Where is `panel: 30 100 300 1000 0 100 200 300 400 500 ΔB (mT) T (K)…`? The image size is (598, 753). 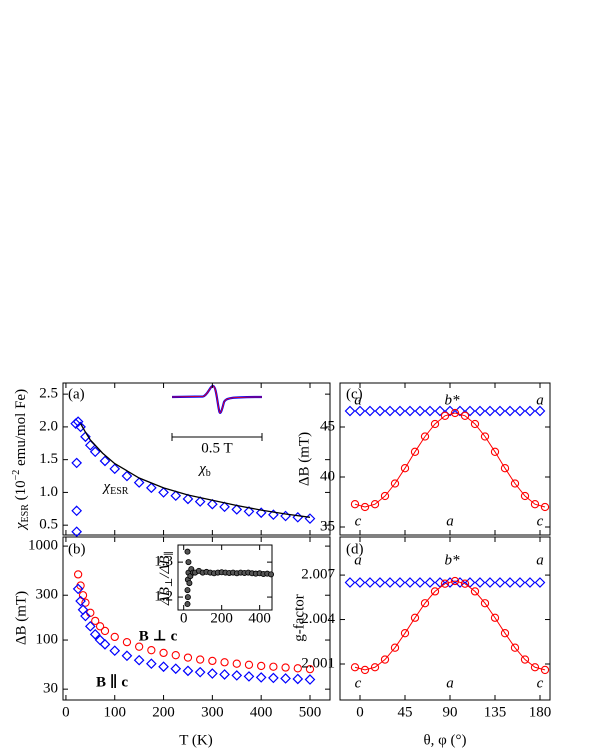 panel: 30 100 300 1000 0 100 200 300 400 500 ΔB (mT) T (K)… is located at coordinates (172, 642).